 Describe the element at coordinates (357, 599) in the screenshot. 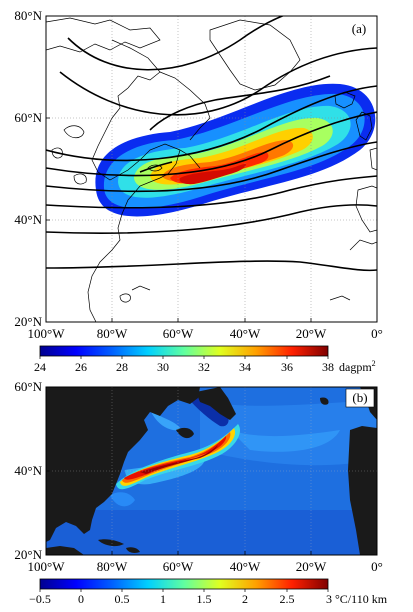

I see `colorbar-b-tick-3-with-unit: 3 °C/110 km` at that location.